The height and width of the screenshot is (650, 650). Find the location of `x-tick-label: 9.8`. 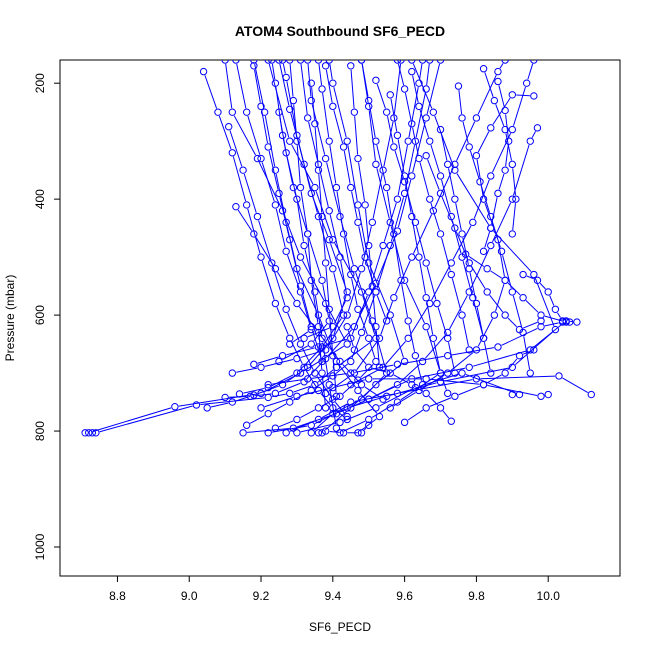

x-tick-label: 9.8 is located at coordinates (476, 596).